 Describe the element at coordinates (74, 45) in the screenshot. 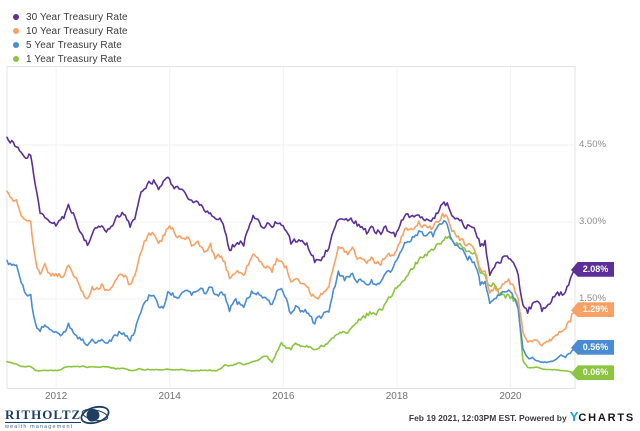

I see `legend-label: 5 Year Treasury Rate` at that location.